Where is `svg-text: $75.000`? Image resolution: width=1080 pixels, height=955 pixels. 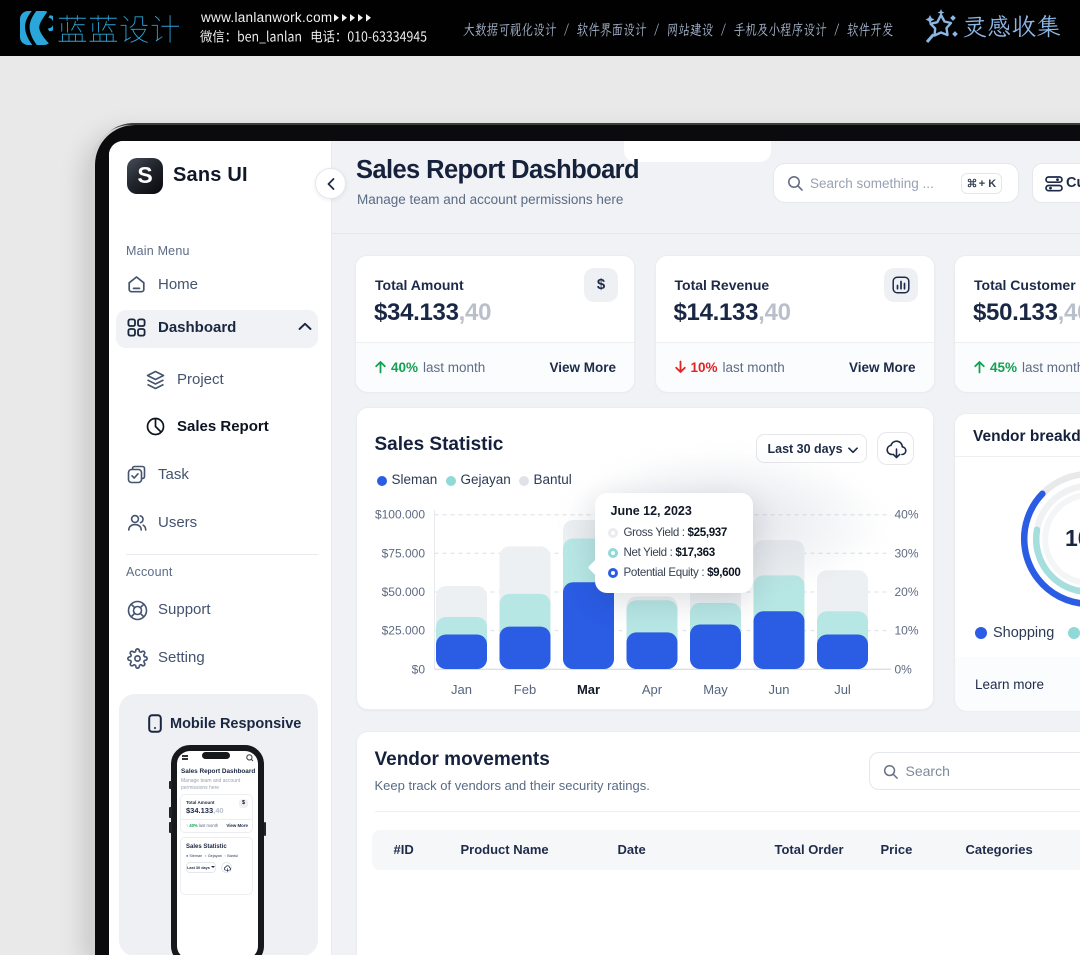 svg-text: $75.000 is located at coordinates (403, 553).